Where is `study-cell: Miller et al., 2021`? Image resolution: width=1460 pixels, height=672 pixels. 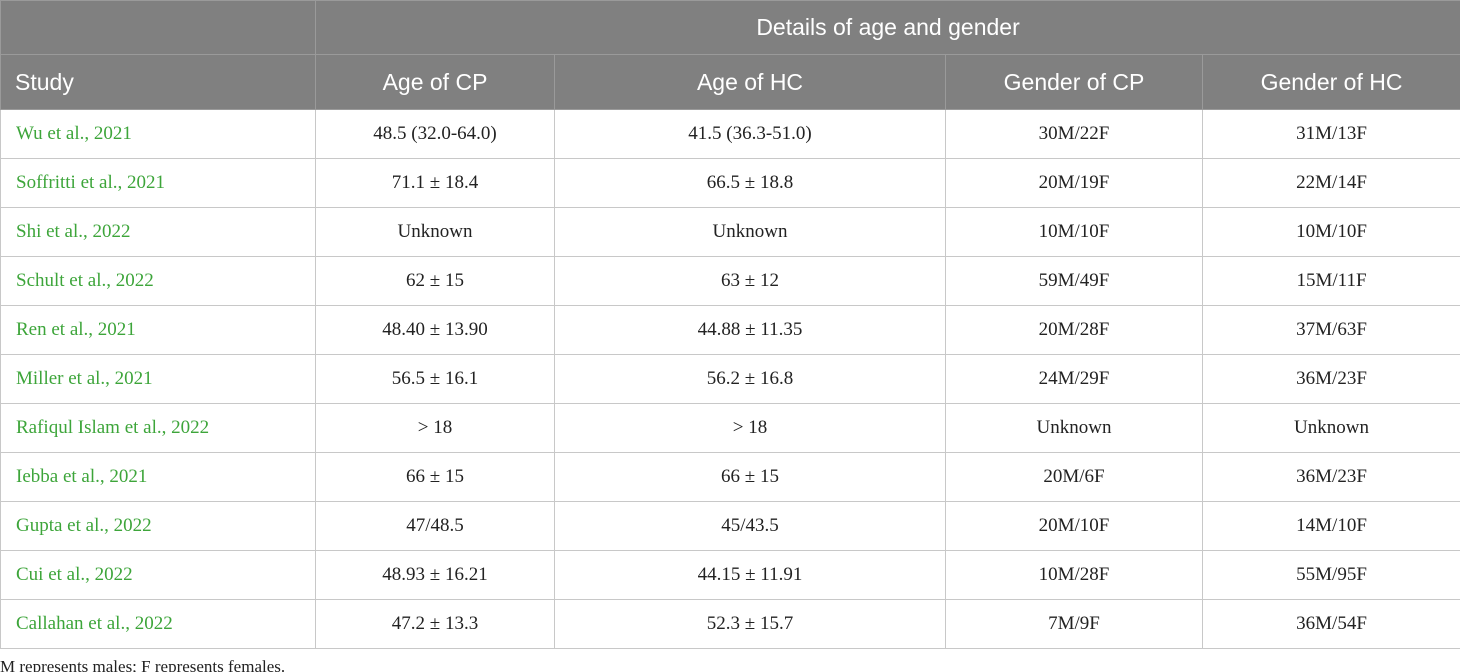
study-cell: Miller et al., 2021 is located at coordinates (158, 379).